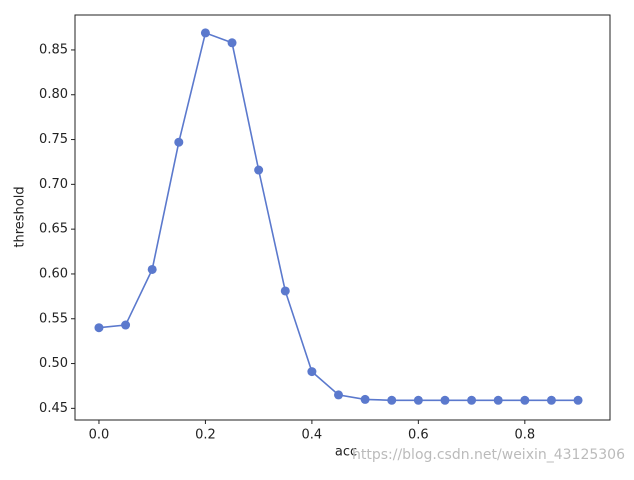 This screenshot has height=480, width=634. What do you see at coordinates (418, 435) in the screenshot?
I see `x-tick-label: 0.6` at bounding box center [418, 435].